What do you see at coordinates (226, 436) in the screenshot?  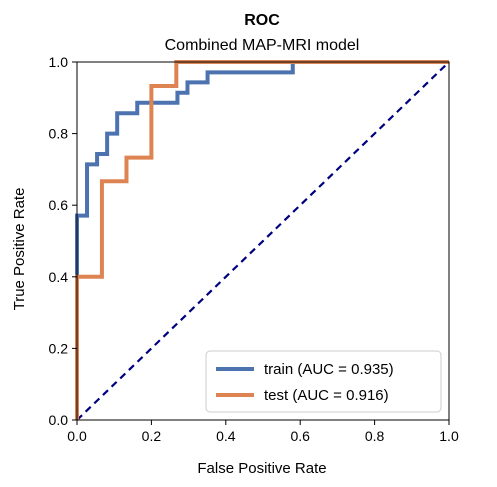 I see `x-tick-label: 0.4` at bounding box center [226, 436].